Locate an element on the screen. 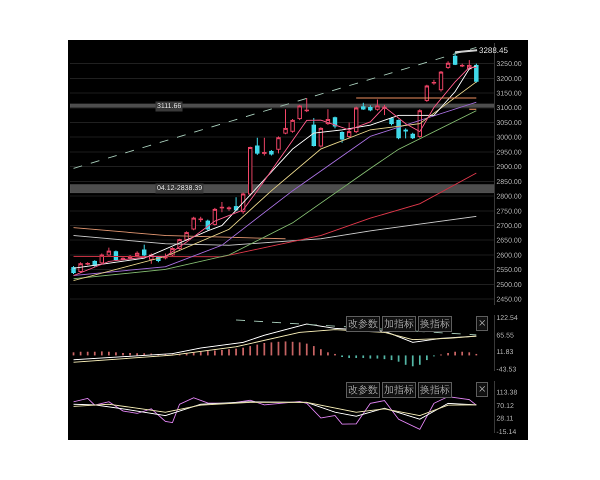 Image resolution: width=600 pixels, height=480 pixels. annotation: 3288.45 is located at coordinates (493, 50).